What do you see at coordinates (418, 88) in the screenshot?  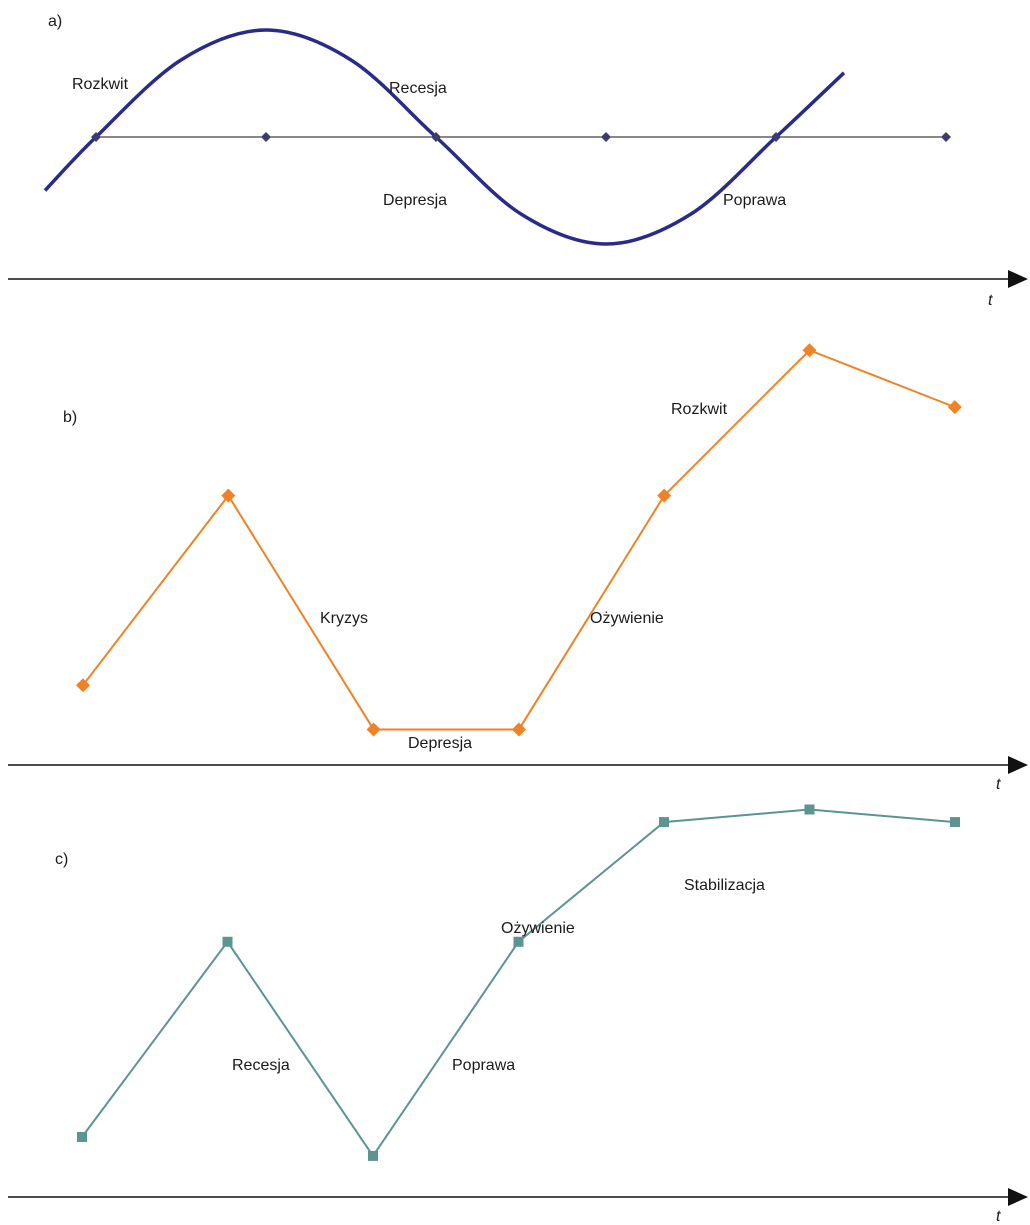 I see `panel-a-annotation-recesja: Recesja` at bounding box center [418, 88].